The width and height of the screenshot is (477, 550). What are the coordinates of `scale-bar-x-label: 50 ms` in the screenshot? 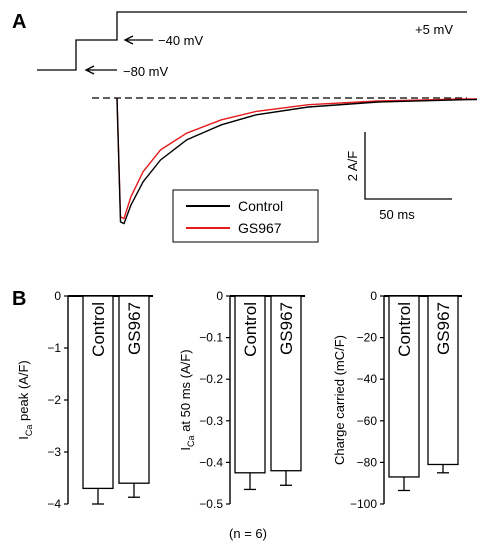 It's located at (397, 214).